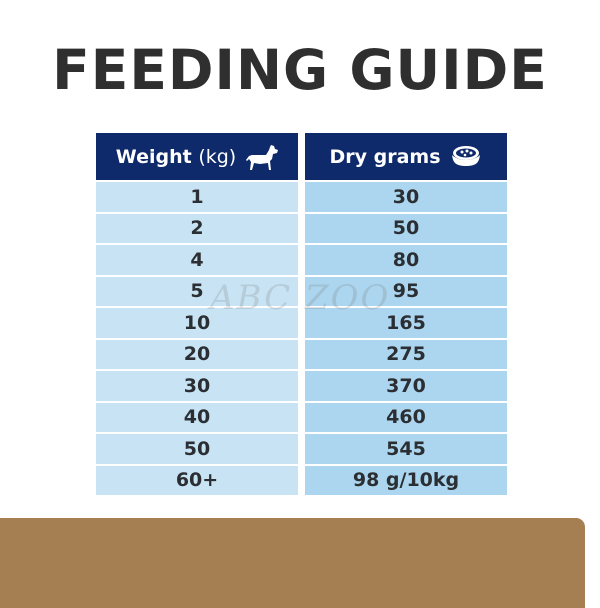 The image size is (600, 608). What do you see at coordinates (197, 386) in the screenshot?
I see `weight-cell: 30` at bounding box center [197, 386].